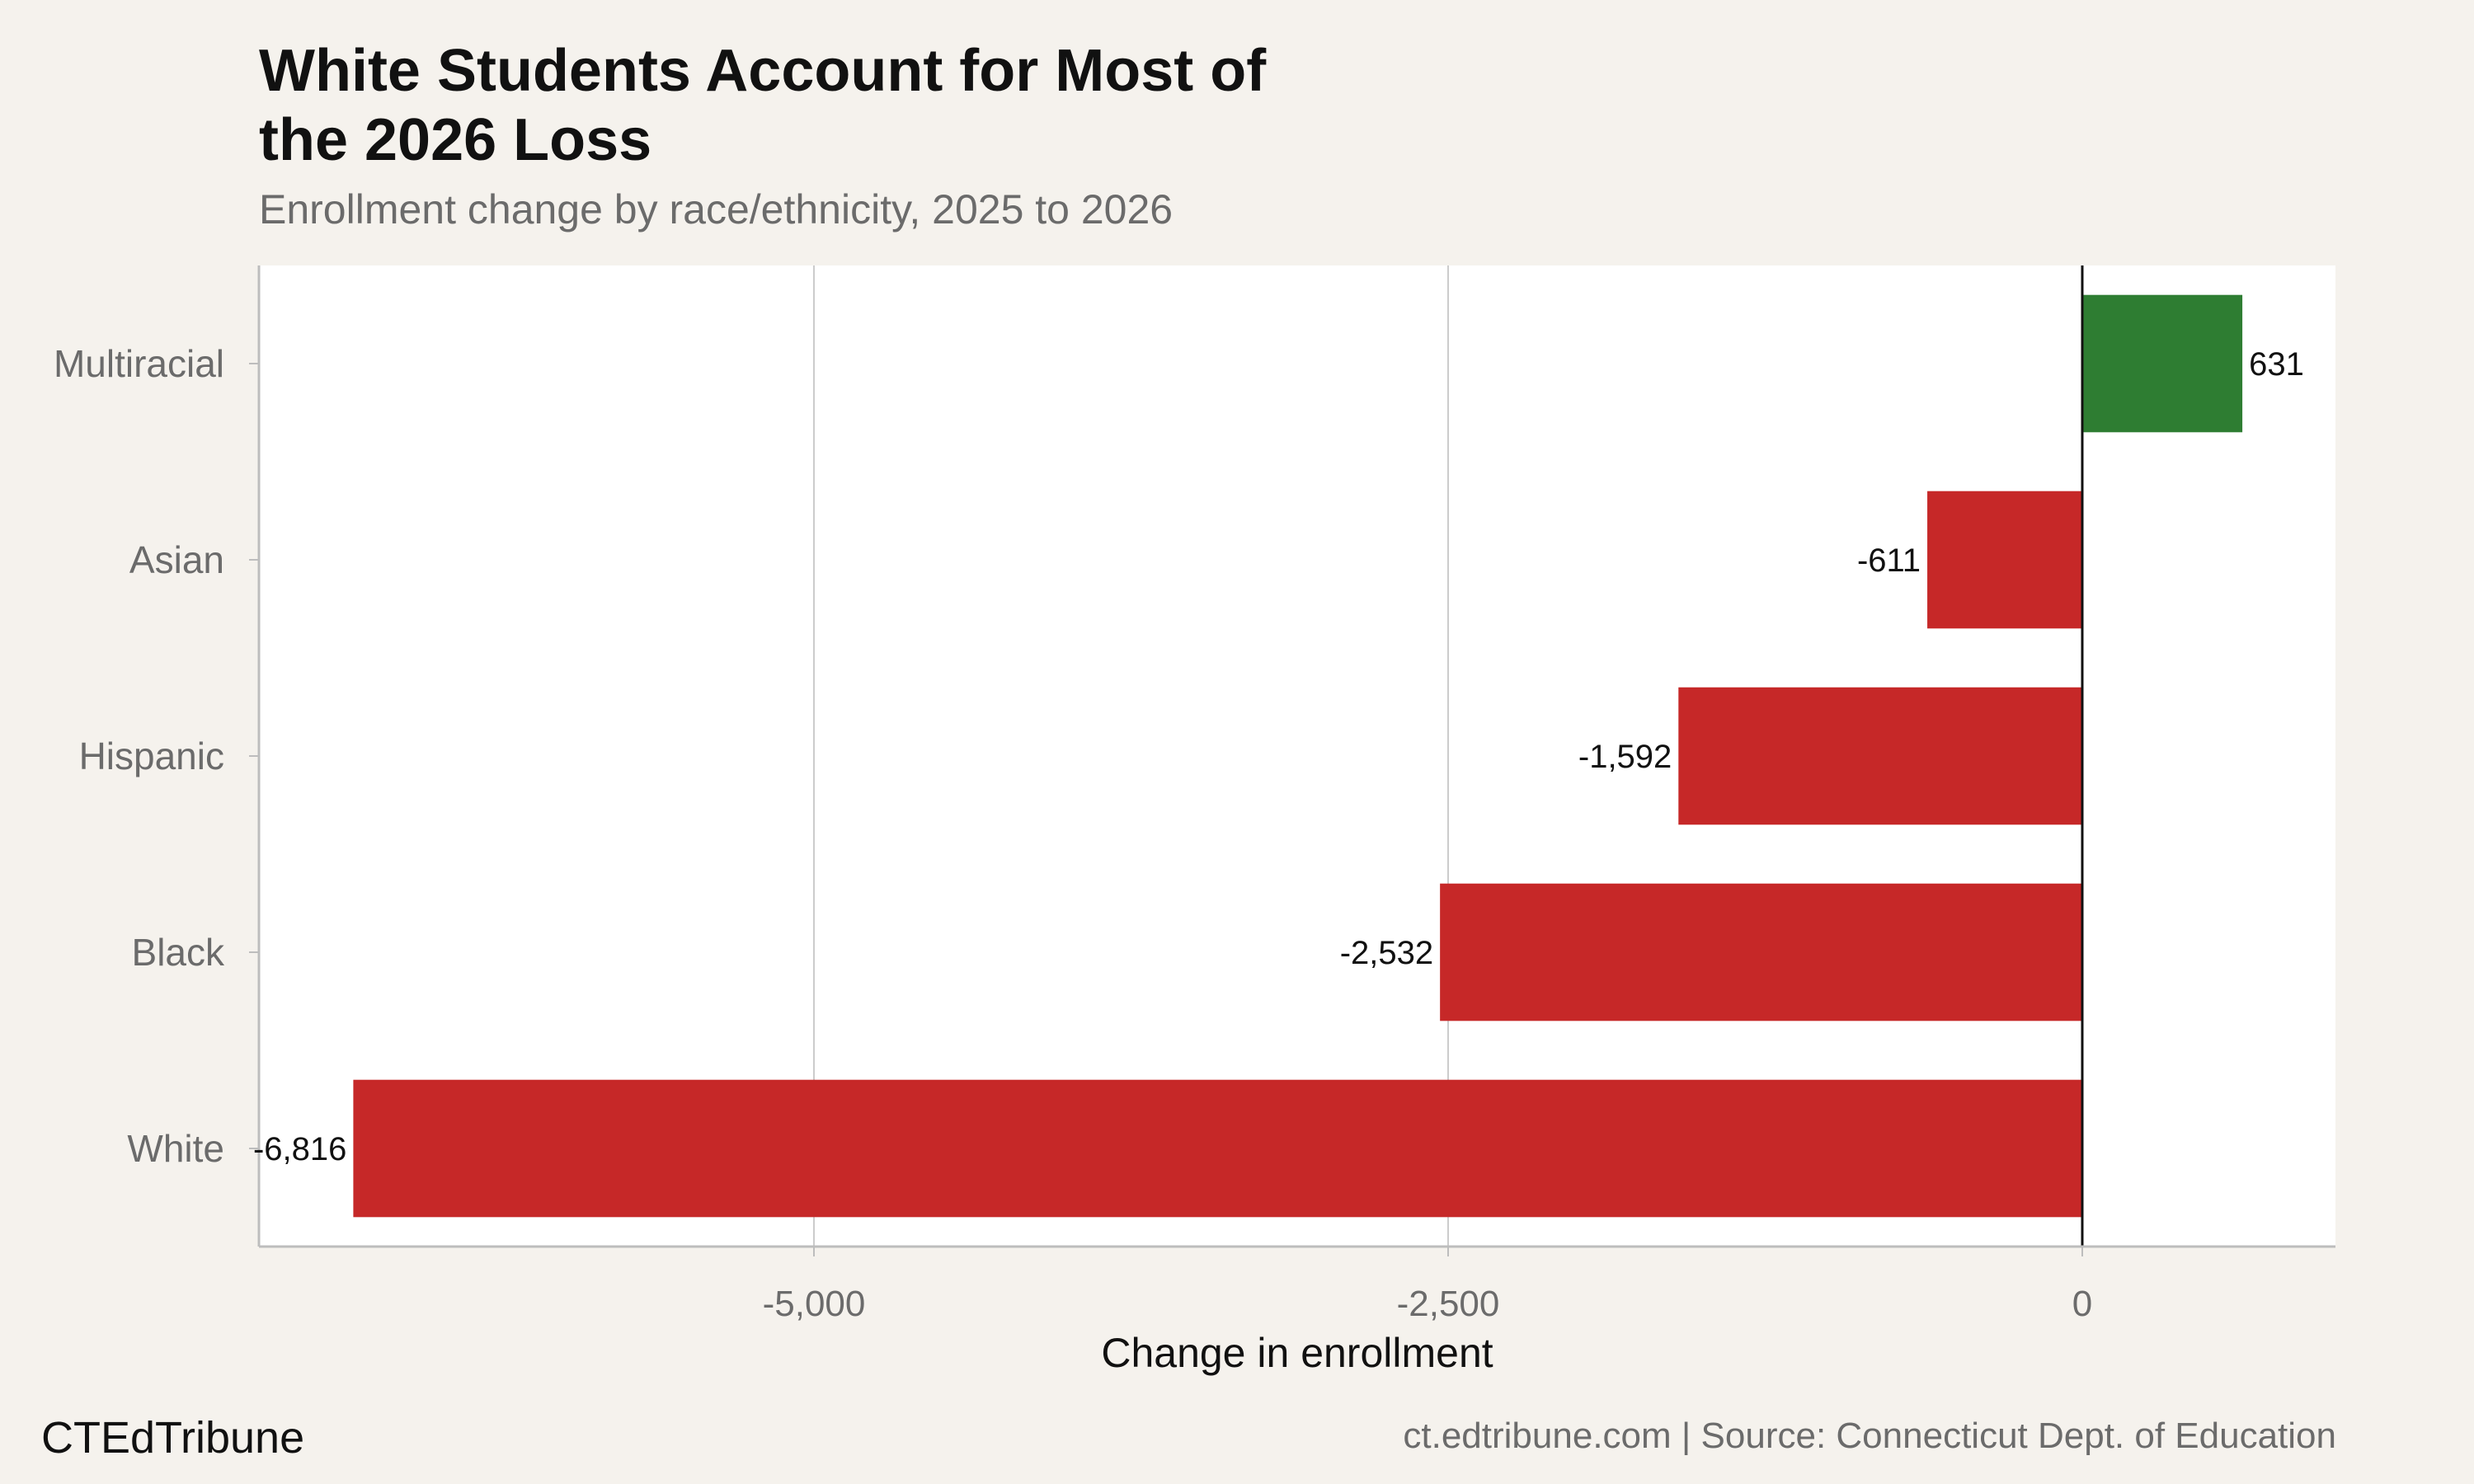 The image size is (2474, 1484). I want to click on y-tick-label-white: White, so click(175, 1148).